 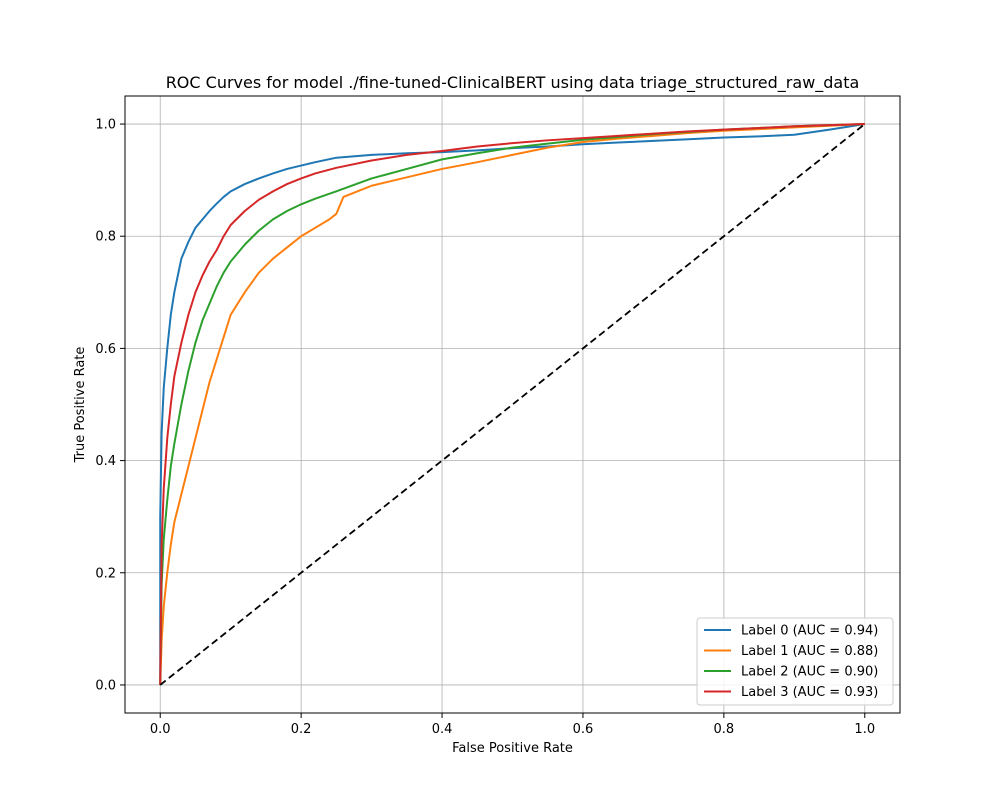 What do you see at coordinates (724, 729) in the screenshot?
I see `x-tick-label: 0.8` at bounding box center [724, 729].